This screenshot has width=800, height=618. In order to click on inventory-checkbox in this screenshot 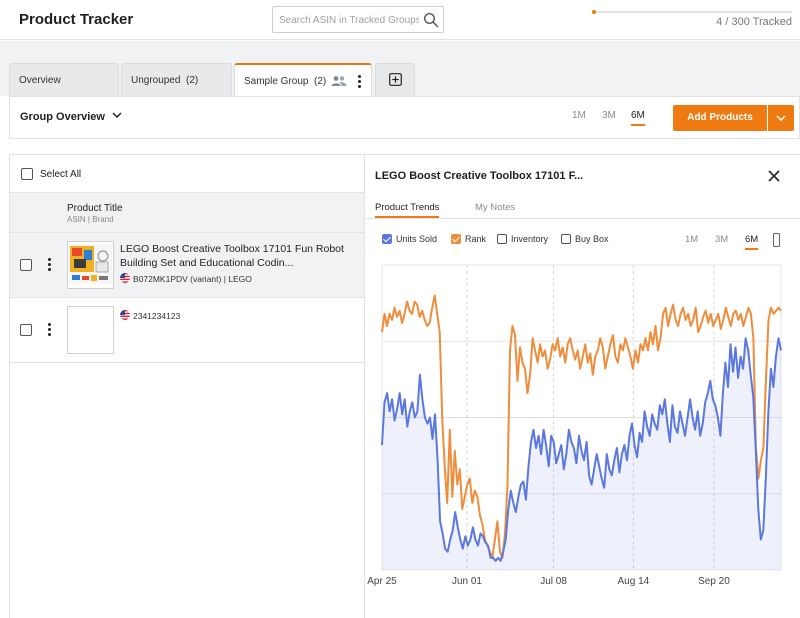, I will do `click(502, 239)`.